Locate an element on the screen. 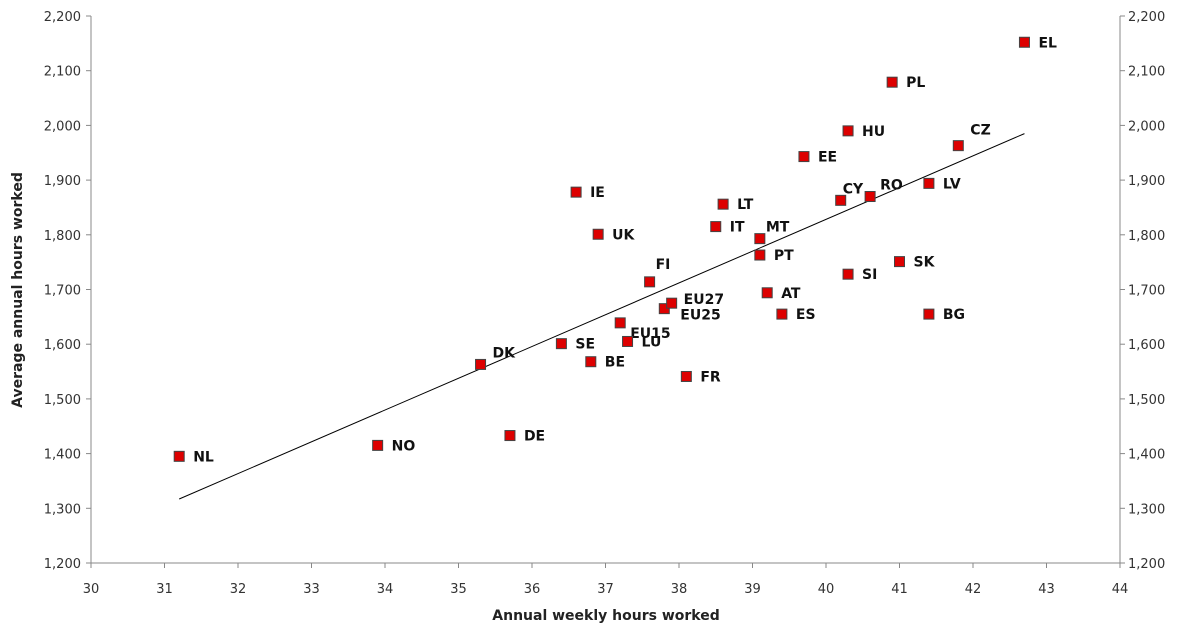  x-tick-label: 35 is located at coordinates (458, 589).